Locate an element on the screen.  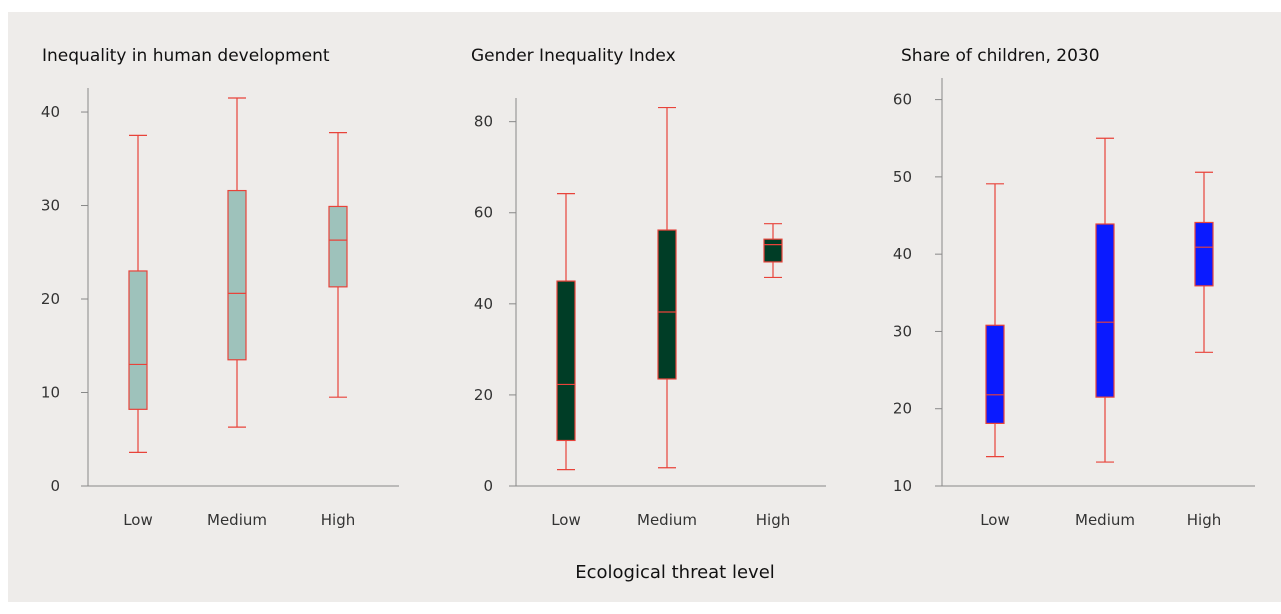
chart-title: Gender Inequality Index is located at coordinates (573, 56).